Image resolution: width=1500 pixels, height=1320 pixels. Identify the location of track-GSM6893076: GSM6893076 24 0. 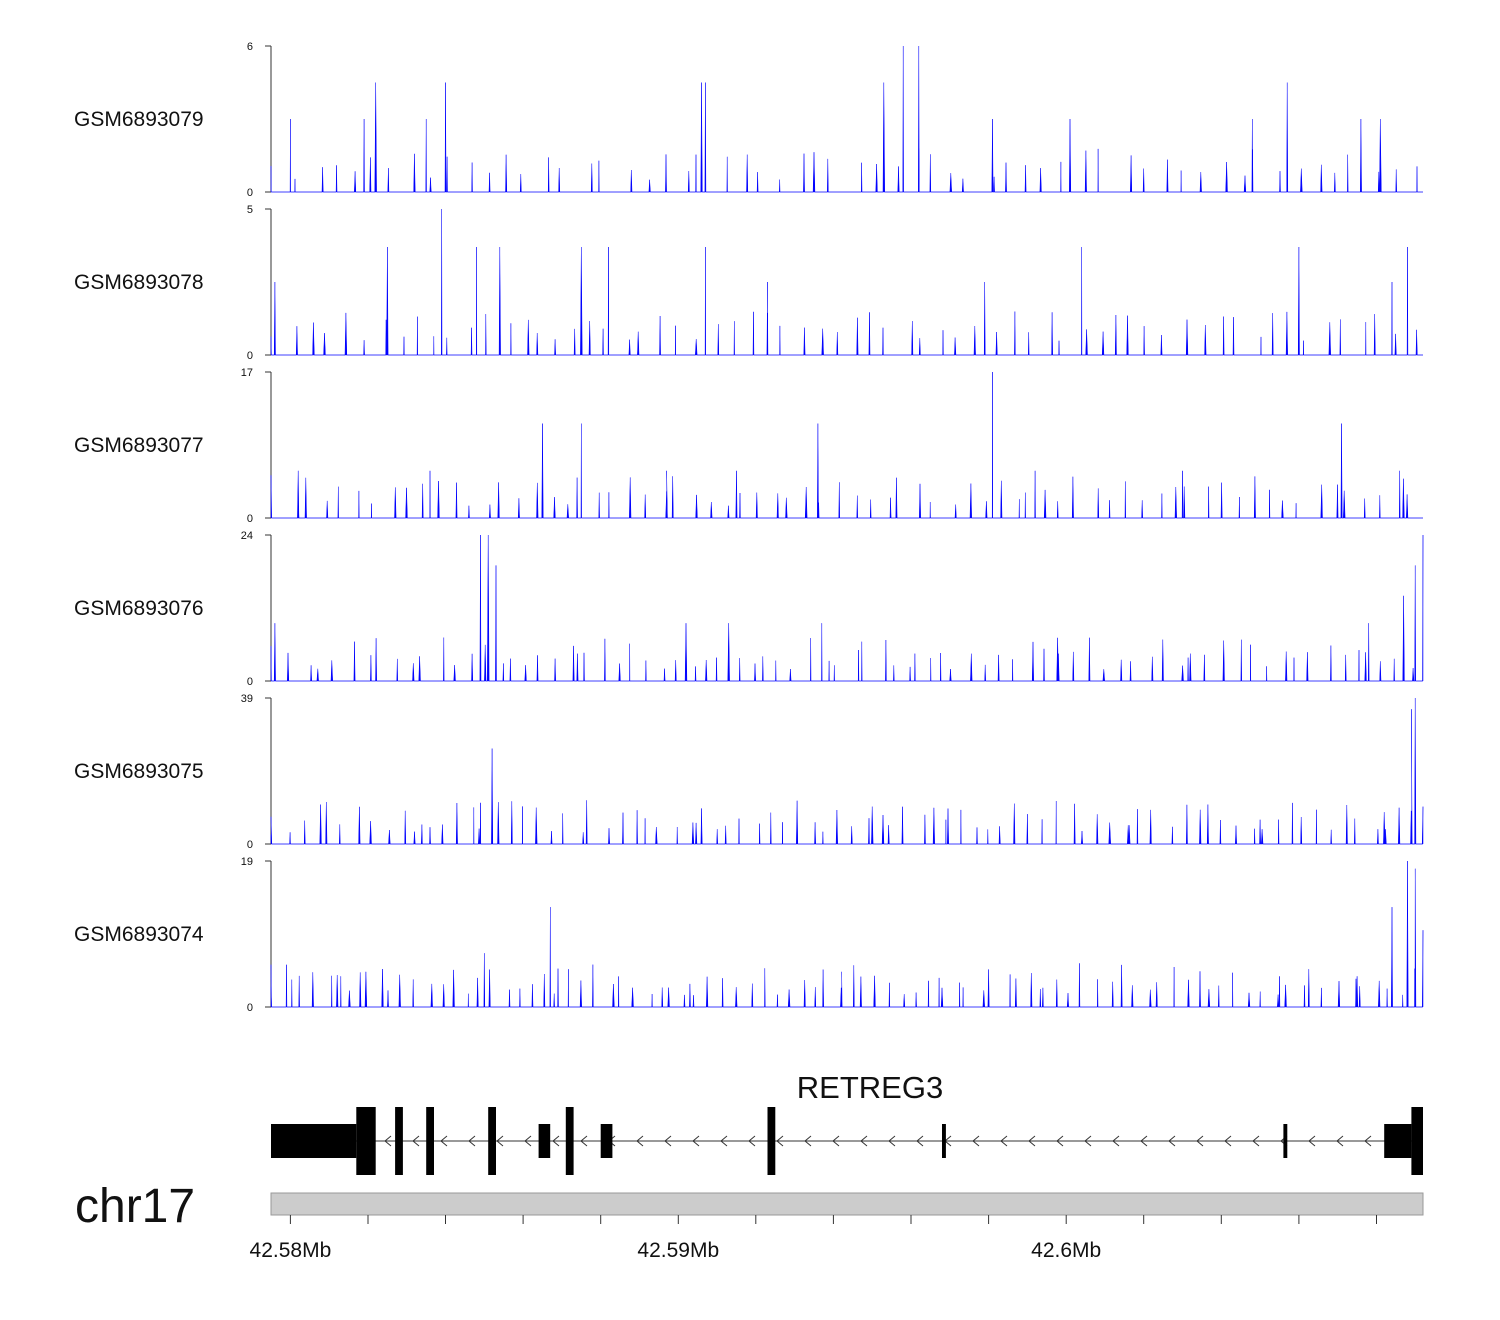
(749, 609).